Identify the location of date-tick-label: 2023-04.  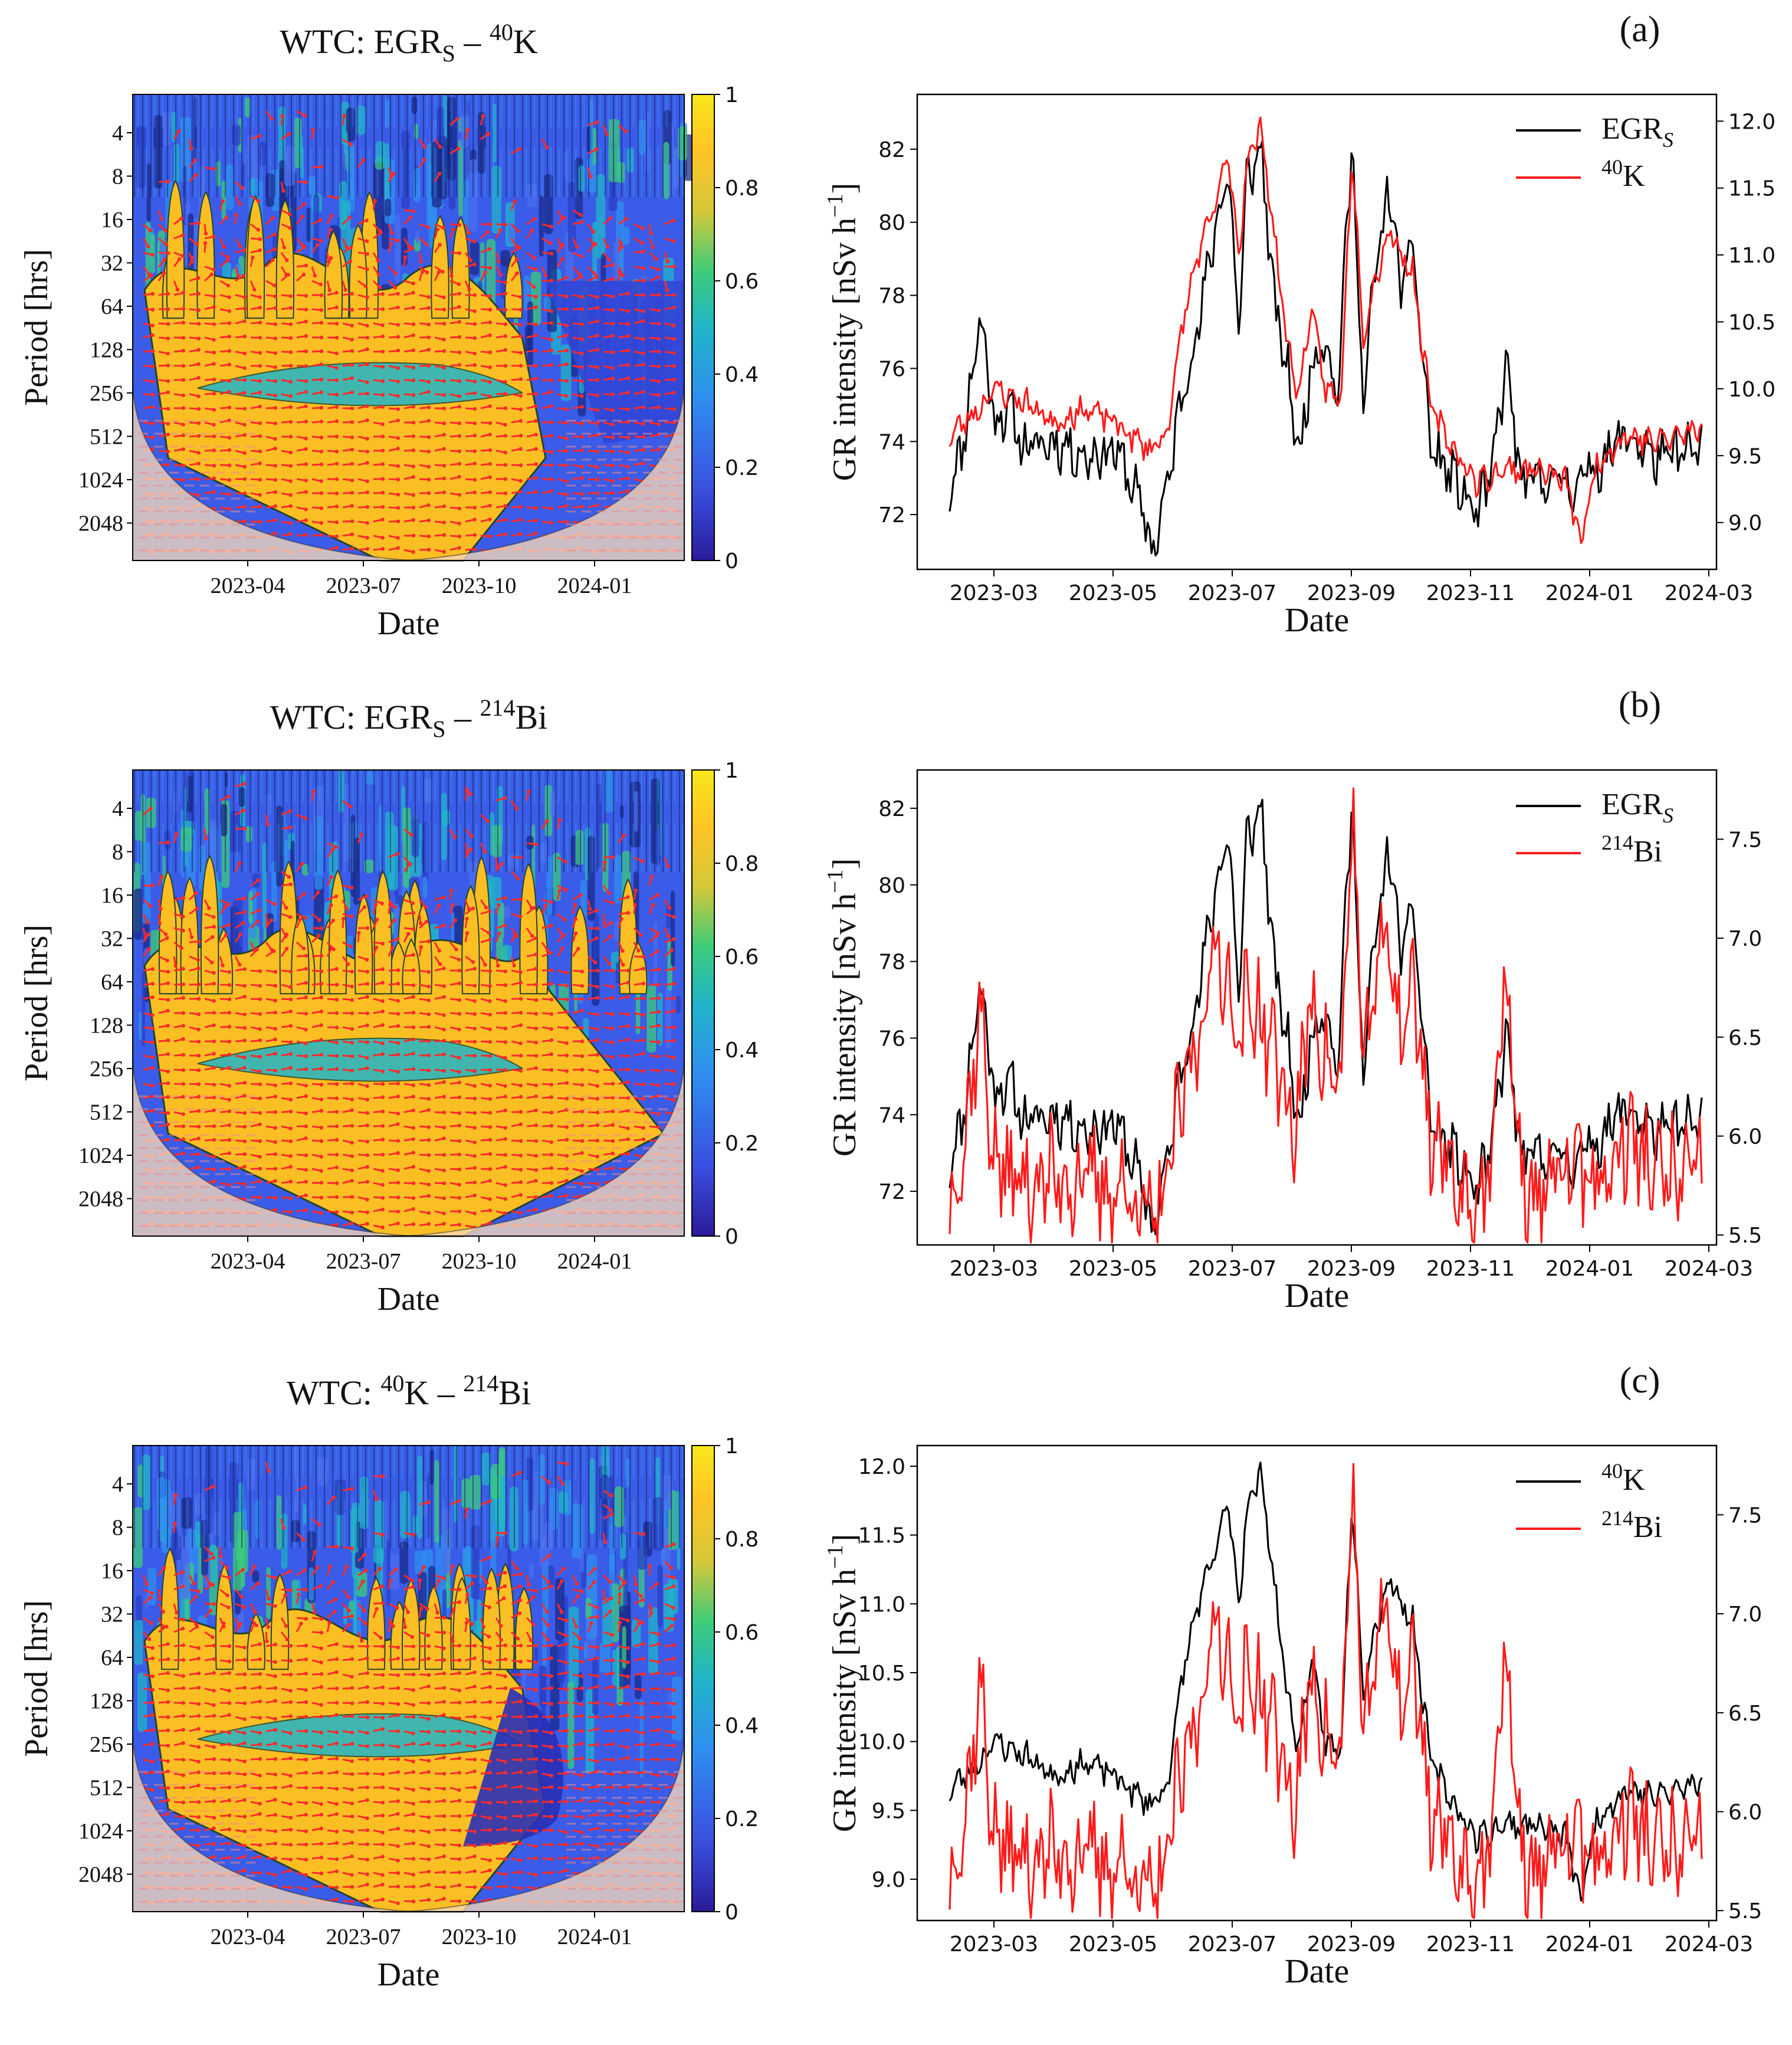
(248, 1937).